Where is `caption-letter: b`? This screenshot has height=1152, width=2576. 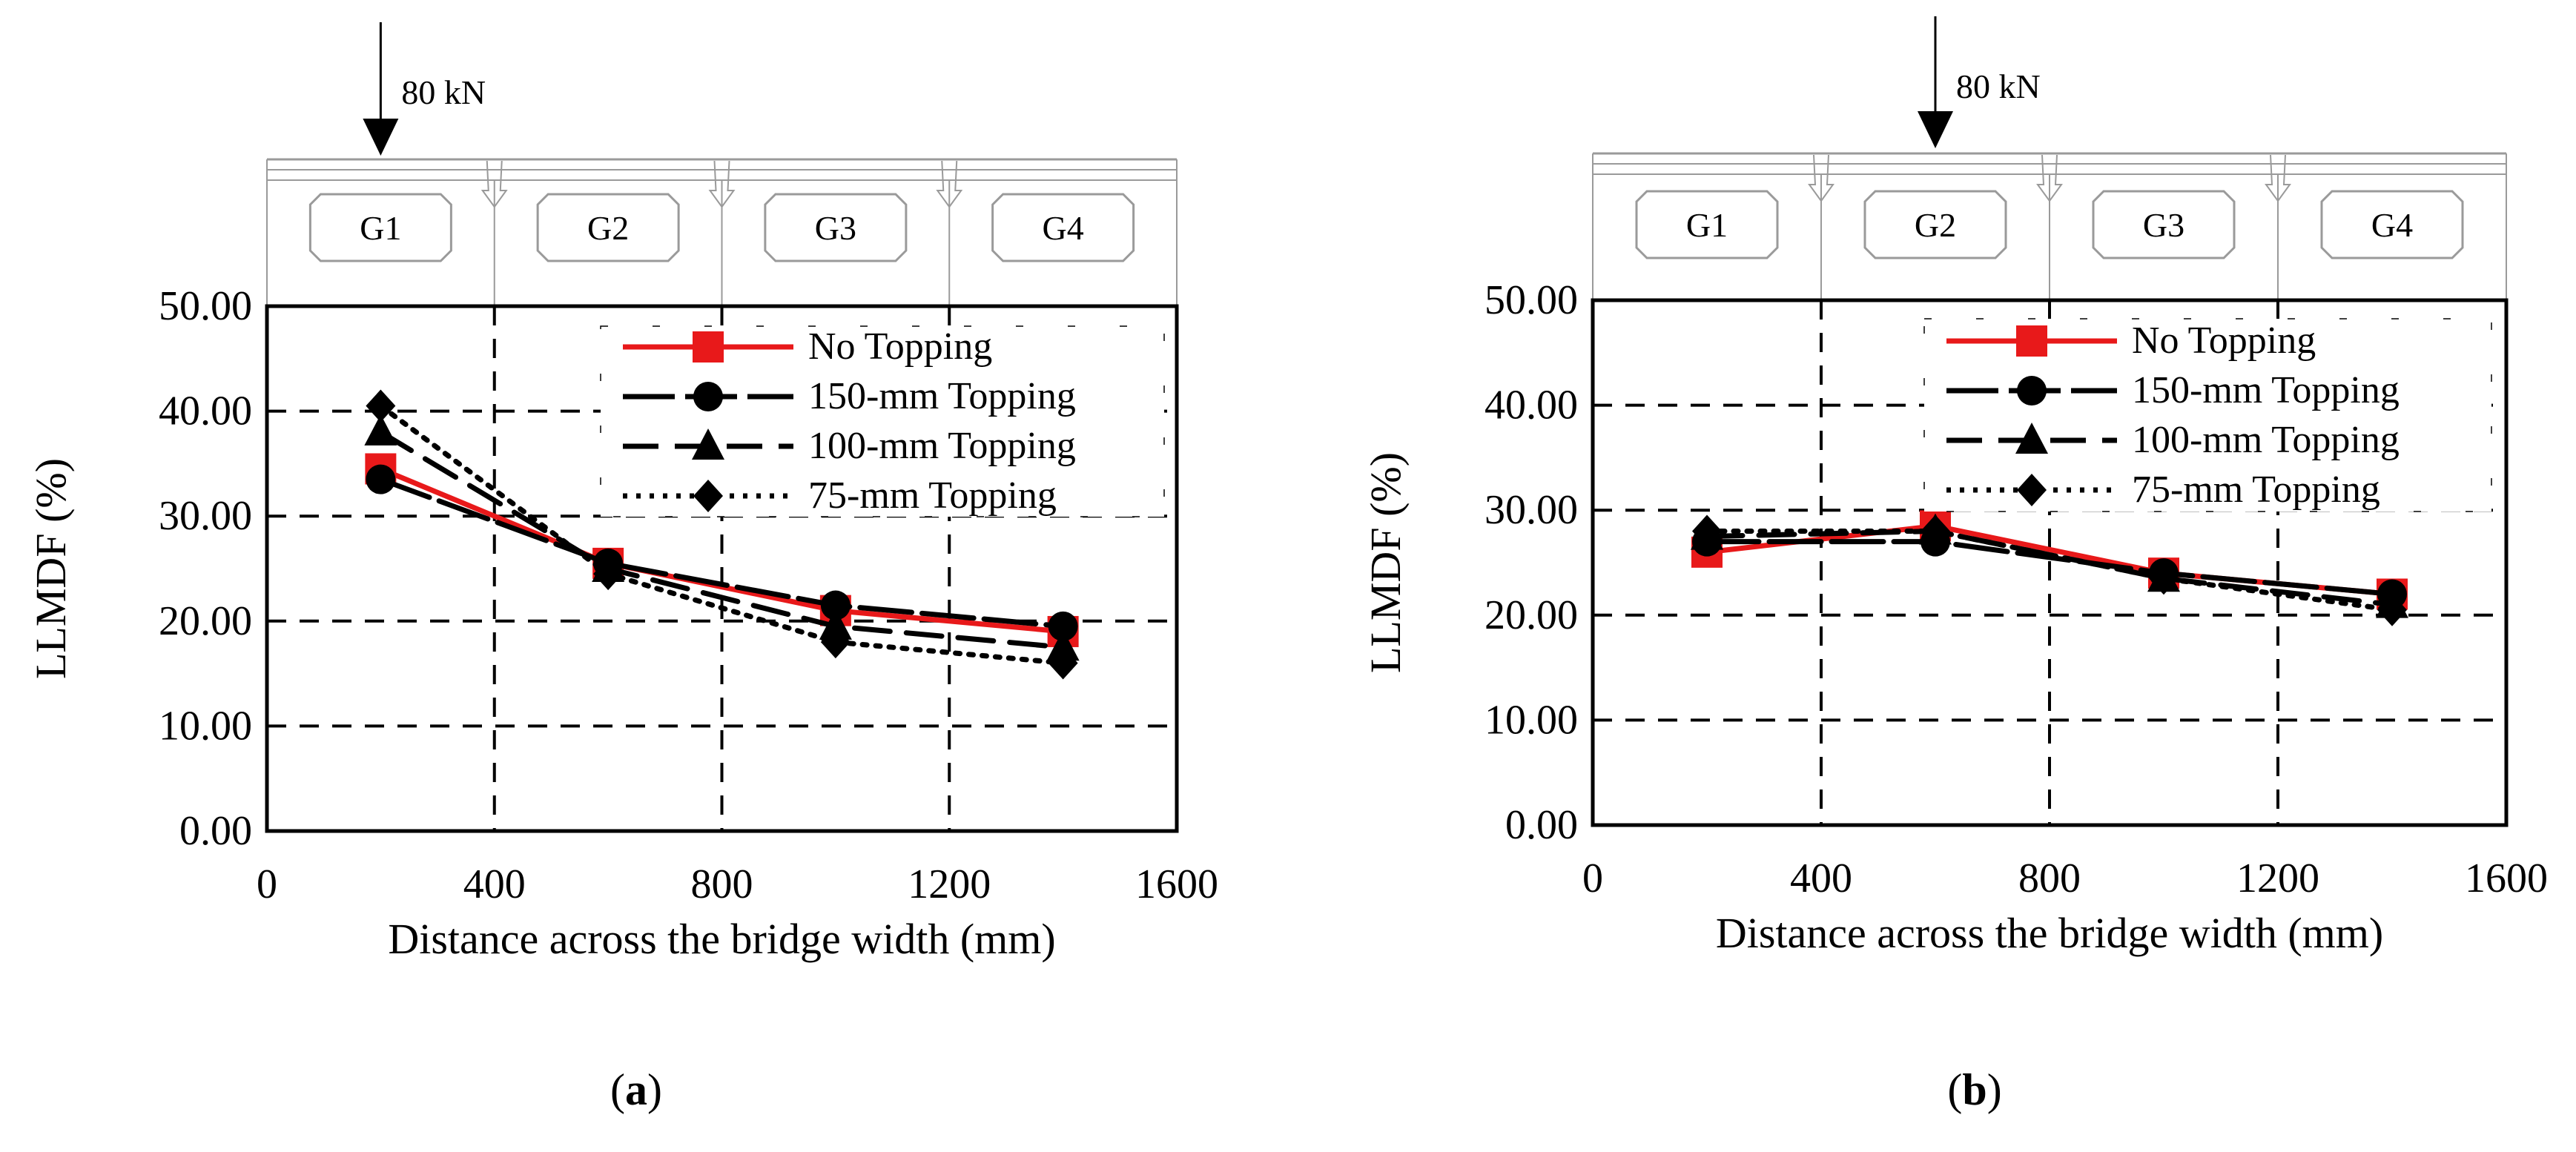
caption-letter: b is located at coordinates (1974, 1089).